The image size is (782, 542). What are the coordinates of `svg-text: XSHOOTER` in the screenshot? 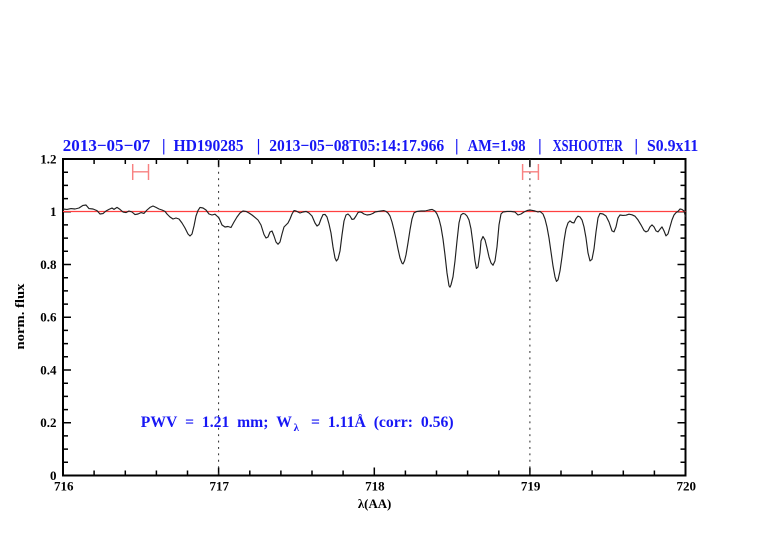 It's located at (588, 145).